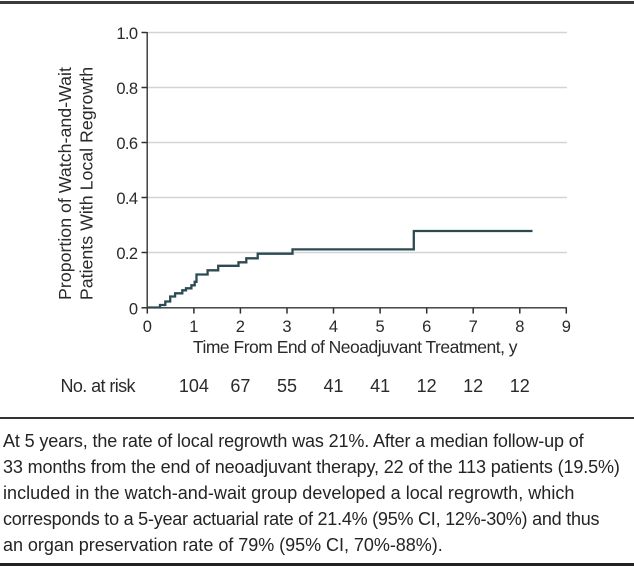 This screenshot has height=566, width=634. What do you see at coordinates (519, 327) in the screenshot?
I see `svg-text: 8` at bounding box center [519, 327].